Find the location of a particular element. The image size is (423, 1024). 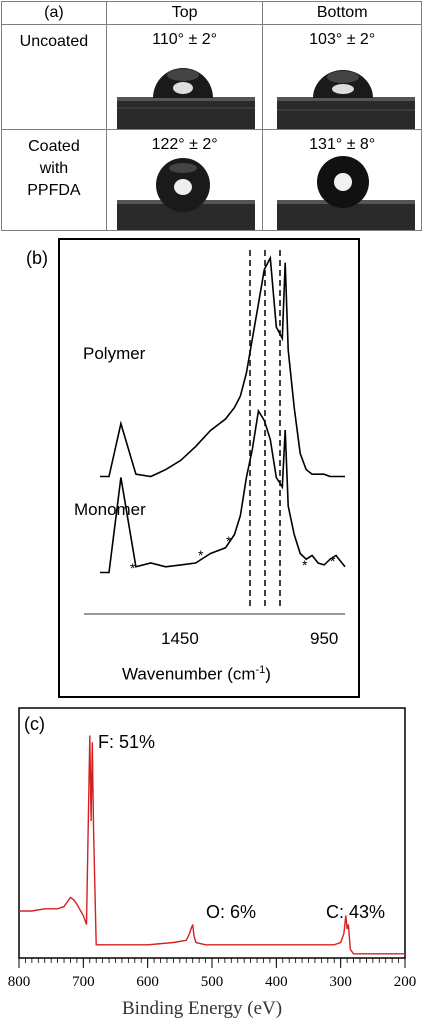

o-peak-label: O: 6% is located at coordinates (231, 912).